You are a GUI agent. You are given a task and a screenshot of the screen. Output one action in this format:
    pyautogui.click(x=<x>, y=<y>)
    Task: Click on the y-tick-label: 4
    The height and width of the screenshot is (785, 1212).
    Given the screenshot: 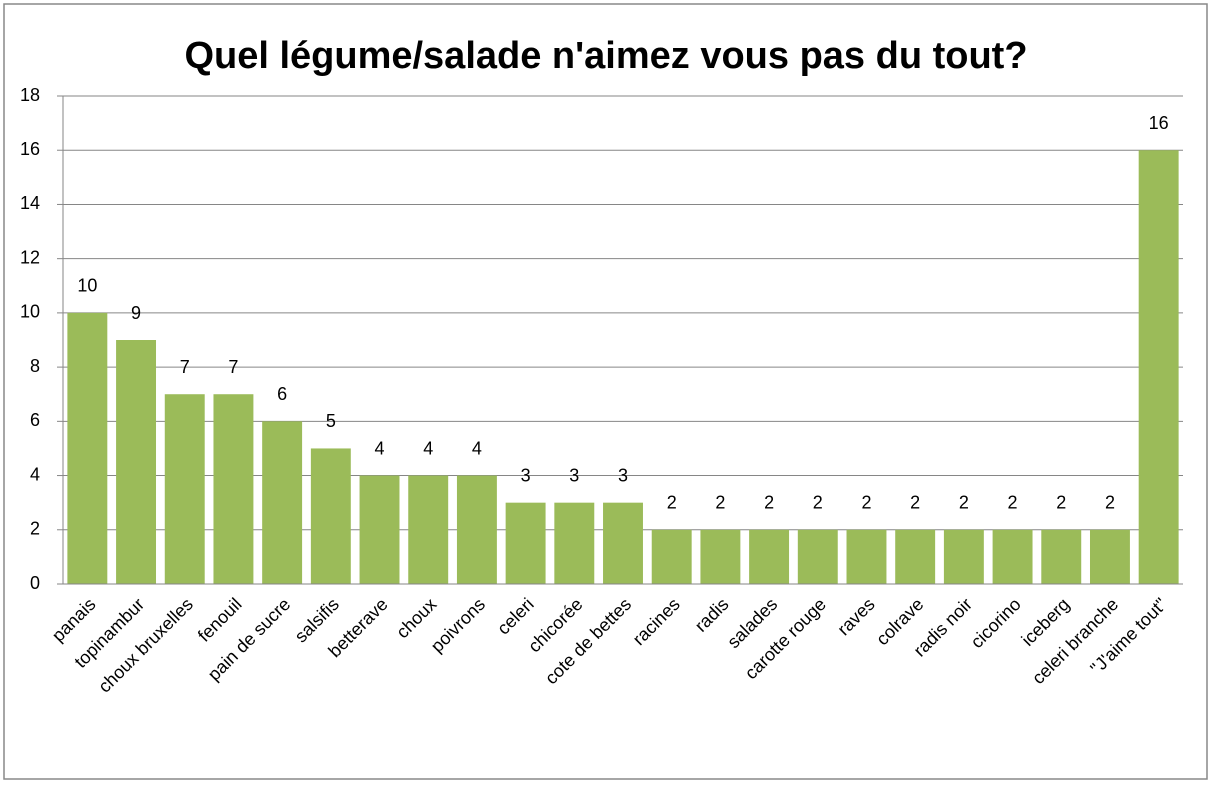 What is the action you would take?
    pyautogui.click(x=35, y=474)
    